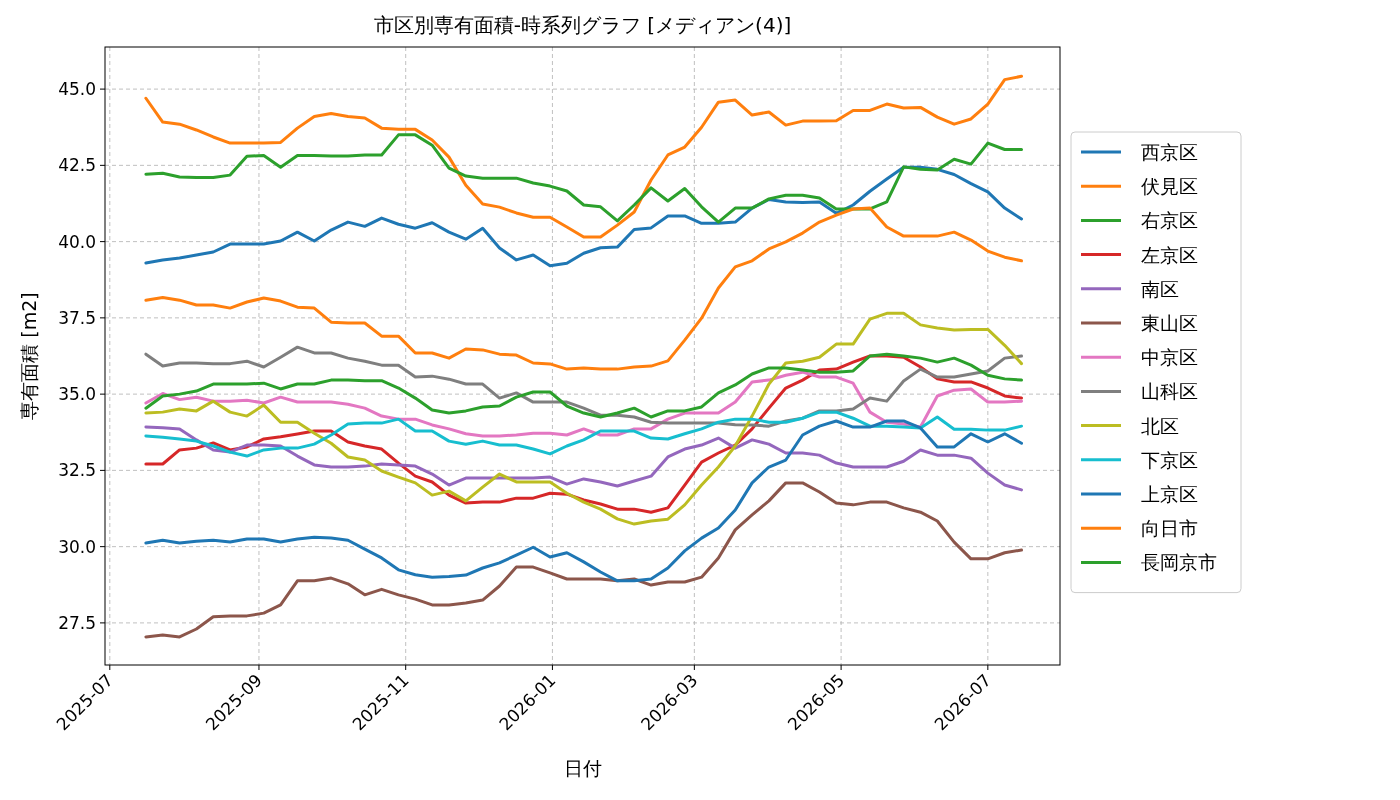 The width and height of the screenshot is (1400, 800). What do you see at coordinates (1169, 391) in the screenshot?
I see `legend-label: 山科区` at bounding box center [1169, 391].